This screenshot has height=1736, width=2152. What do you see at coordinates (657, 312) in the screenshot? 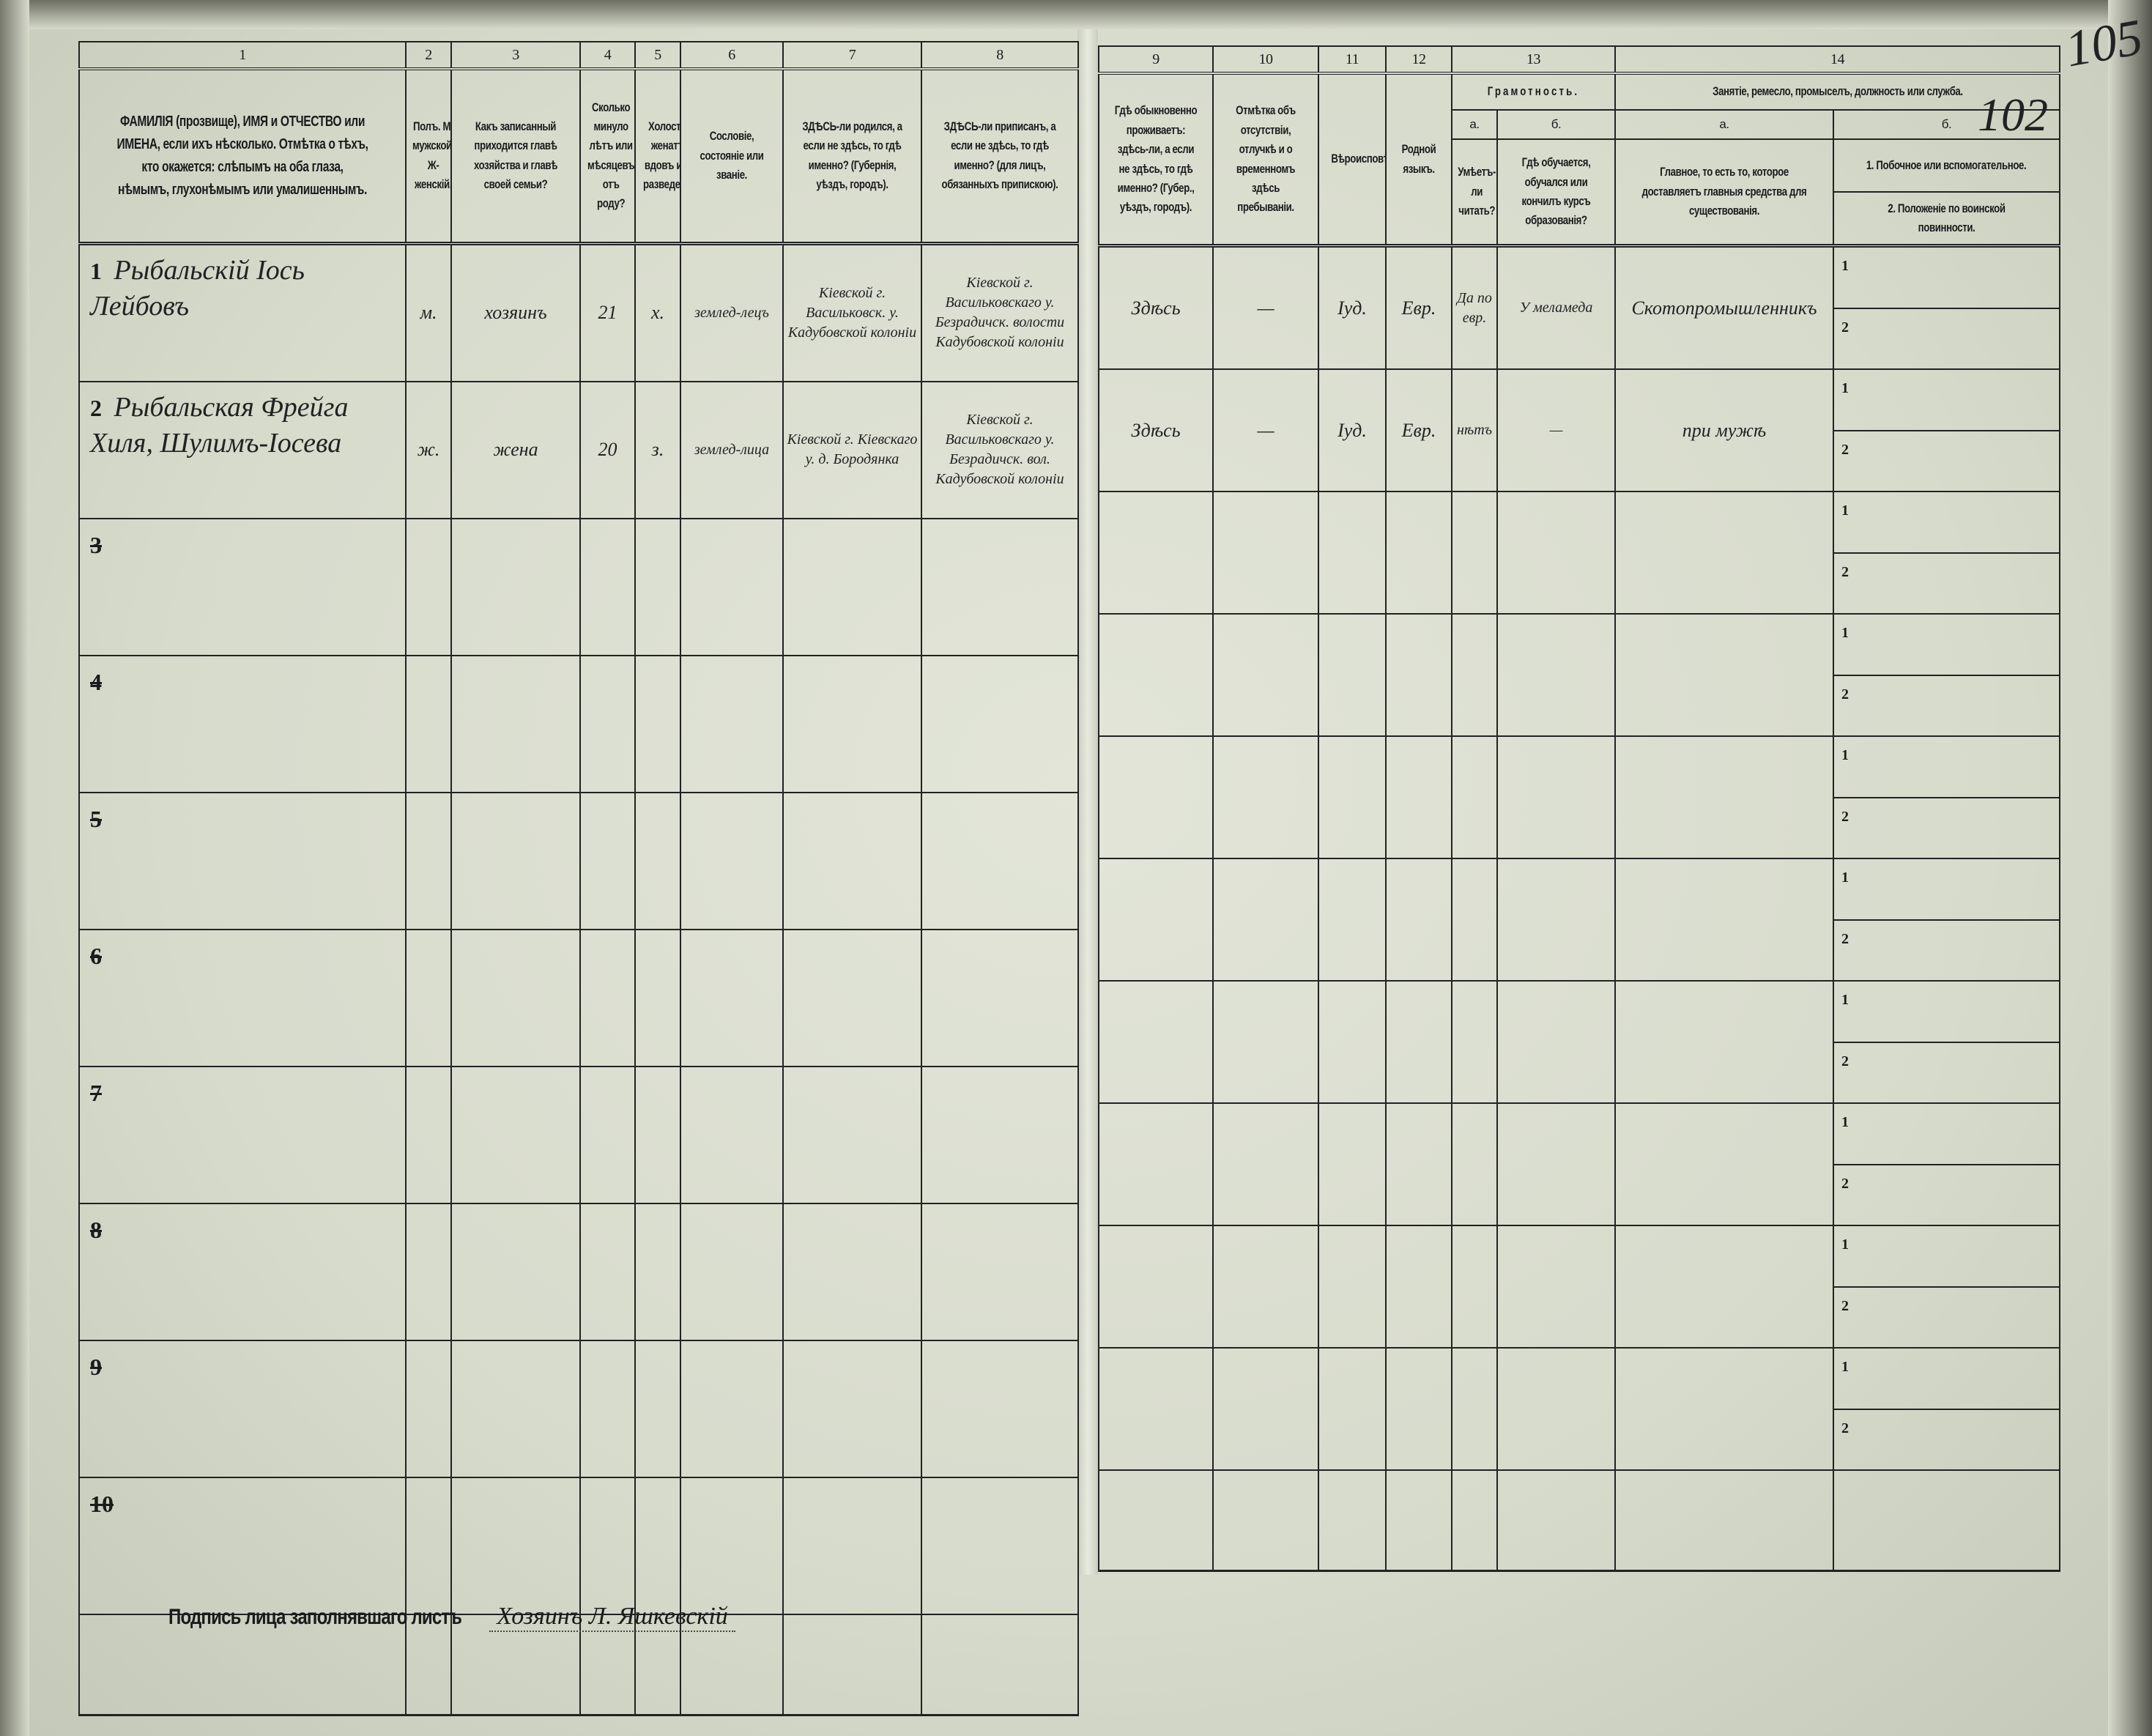
I see `cell-marital: х.` at bounding box center [657, 312].